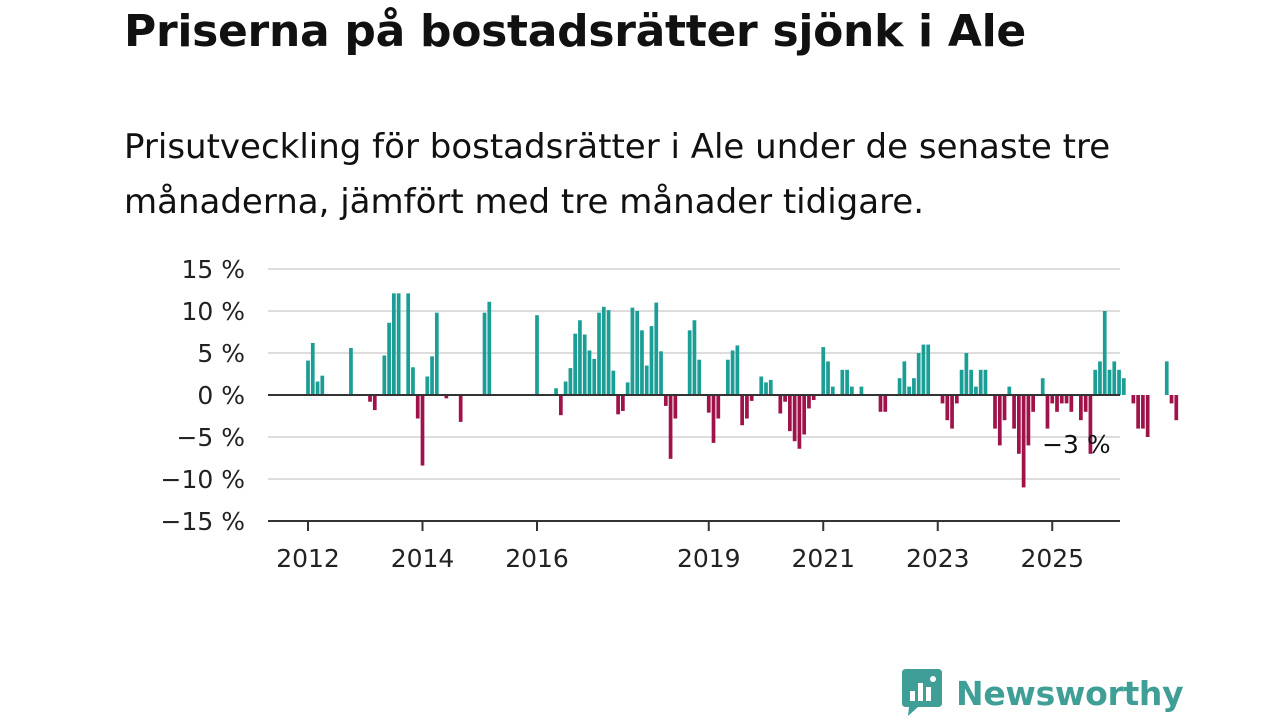 The image size is (1280, 720). Describe the element at coordinates (221, 353) in the screenshot. I see `y-tick-label: 5 %` at that location.